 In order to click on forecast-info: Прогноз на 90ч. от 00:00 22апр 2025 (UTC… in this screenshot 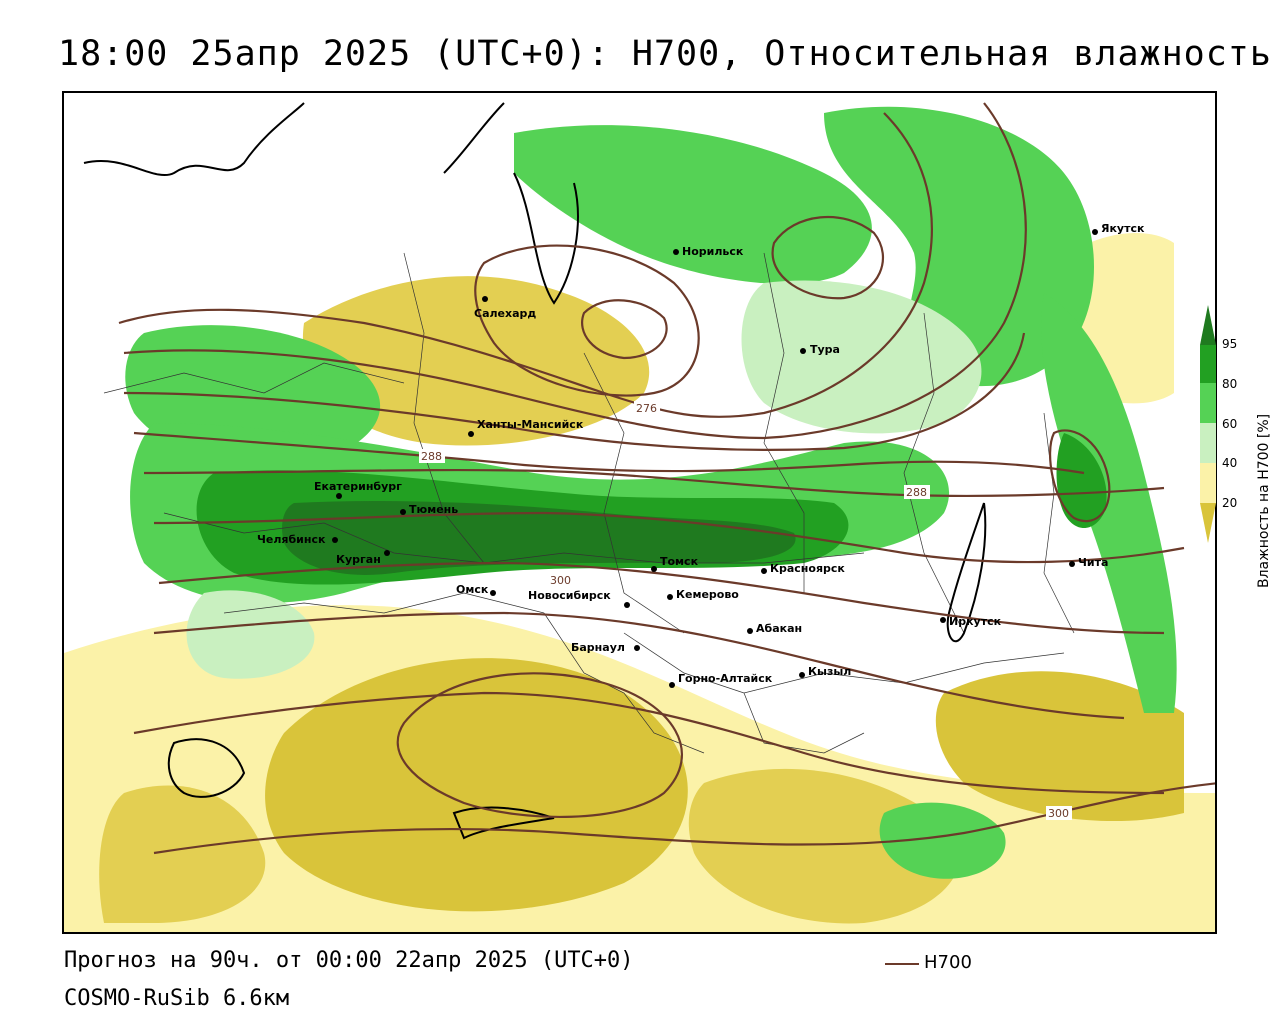, I will do `click(349, 960)`.